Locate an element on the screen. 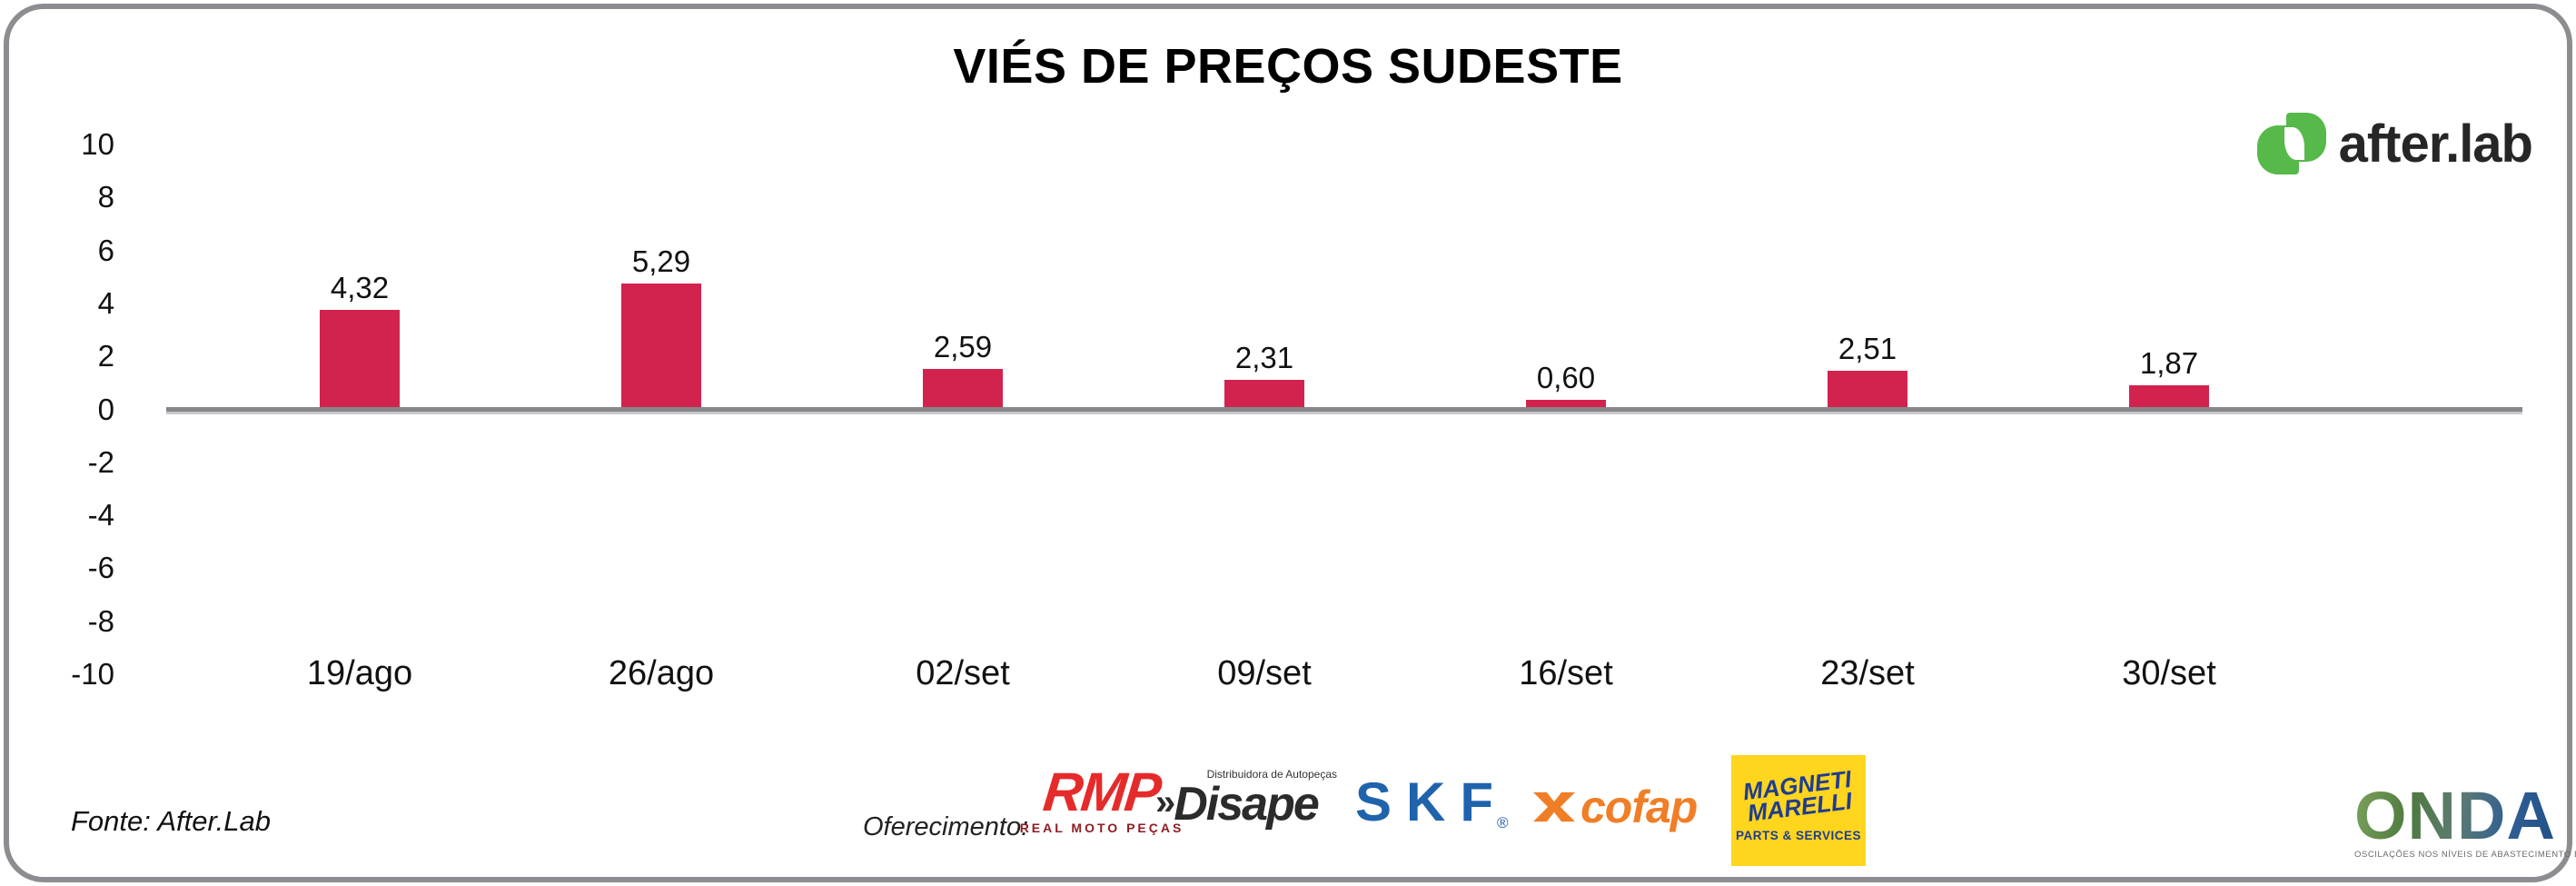 The height and width of the screenshot is (886, 2576). x-axis-tick-label: 26/ago is located at coordinates (661, 673).